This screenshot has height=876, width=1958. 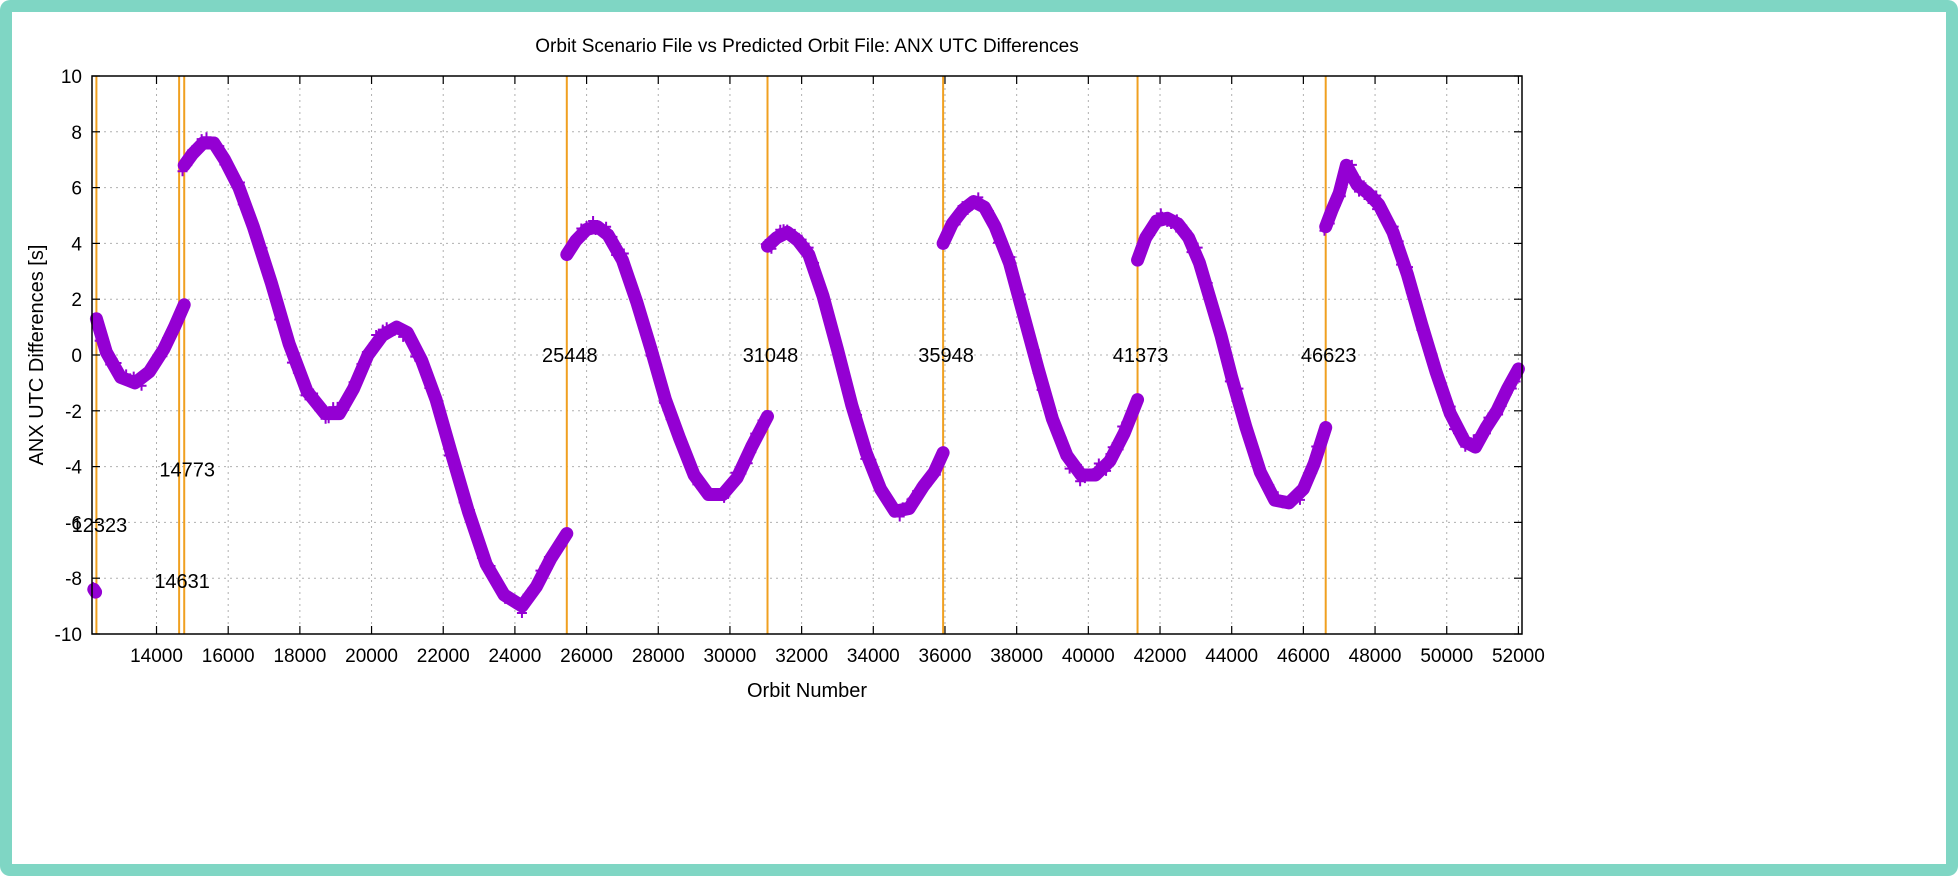 I want to click on orbit-annotation-31048: 31048, so click(x=771, y=356).